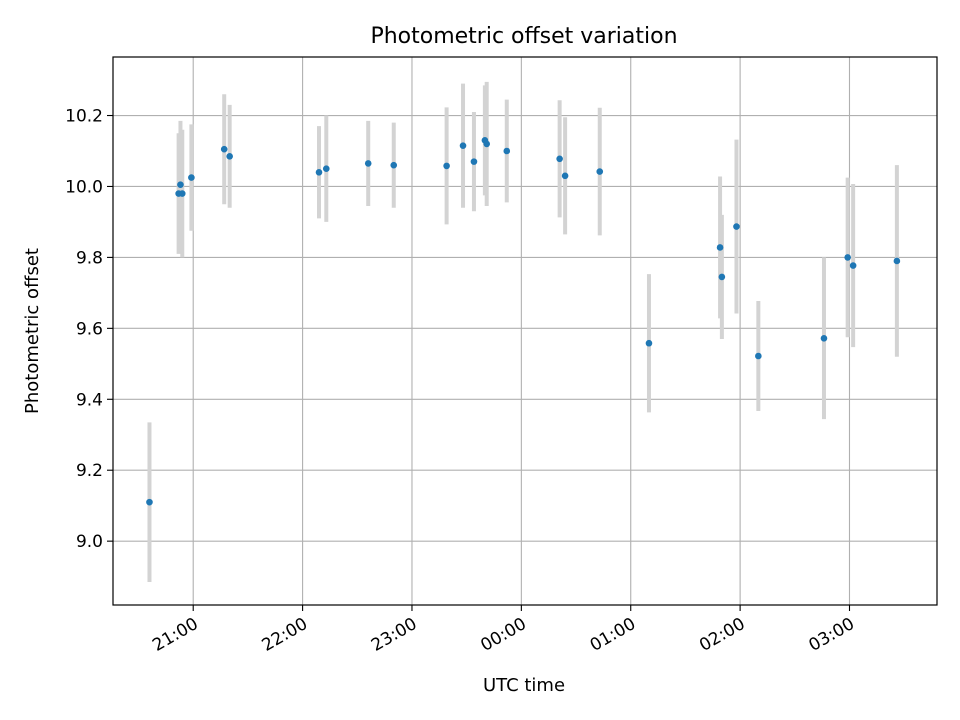 The width and height of the screenshot is (960, 720). Describe the element at coordinates (523, 36) in the screenshot. I see `chart-title: Photometric offset variation` at that location.